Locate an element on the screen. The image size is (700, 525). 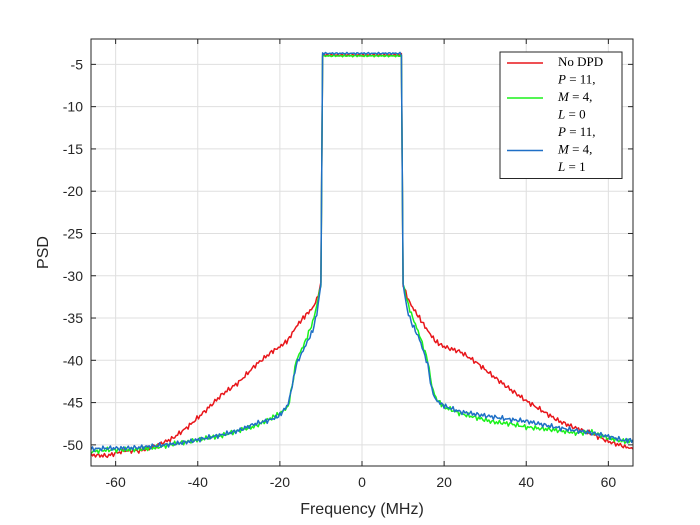
y-tick-label: -20 is located at coordinates (73, 191).